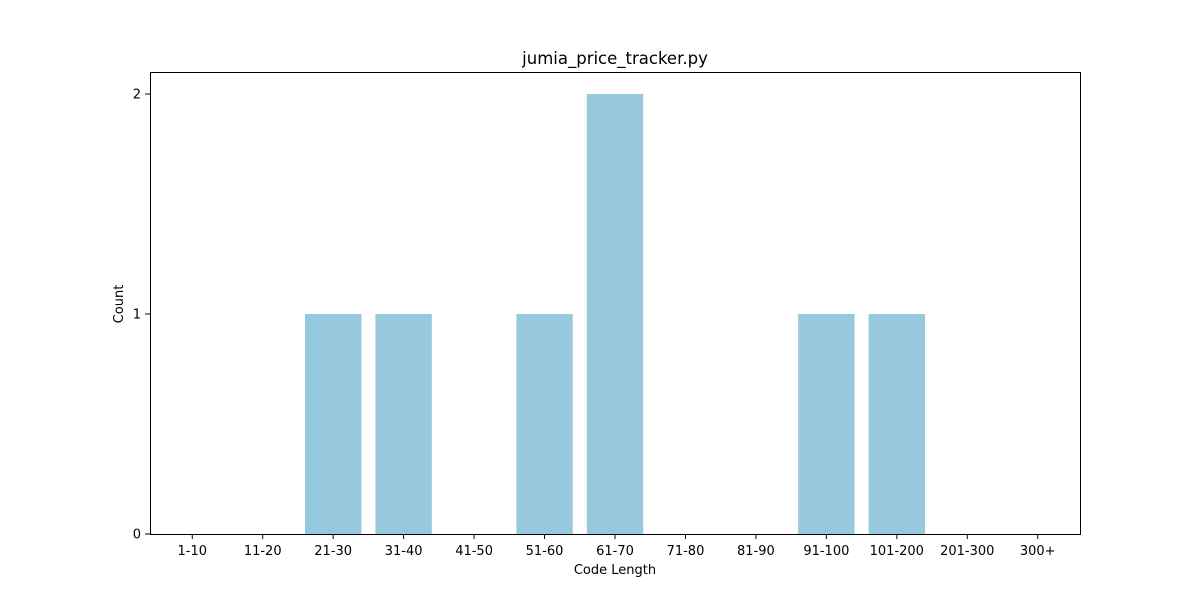 The image size is (1200, 600). Describe the element at coordinates (545, 551) in the screenshot. I see `x-tick-label: 51-60` at that location.